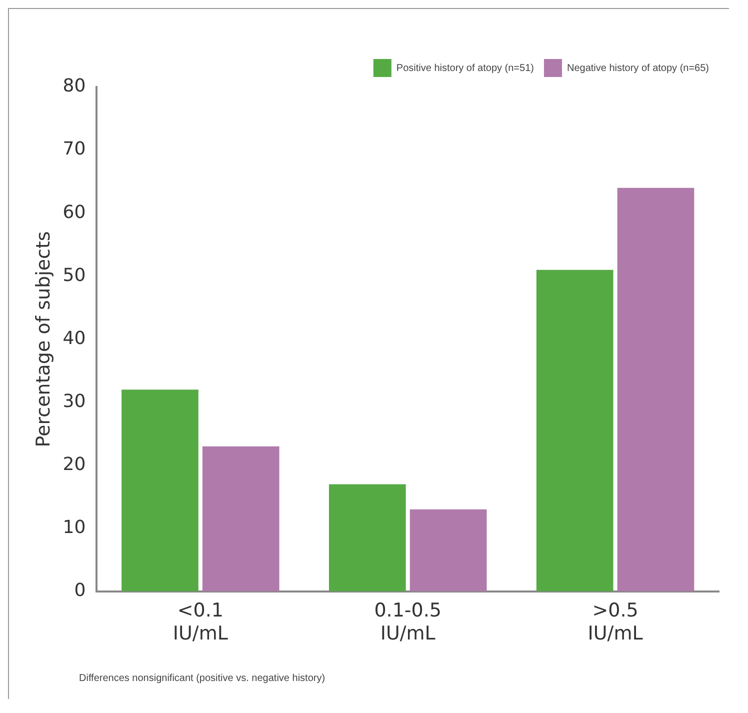 The height and width of the screenshot is (713, 748). What do you see at coordinates (408, 622) in the screenshot?
I see `x-tick-label: 0.1-0.5 IU/mL` at bounding box center [408, 622].